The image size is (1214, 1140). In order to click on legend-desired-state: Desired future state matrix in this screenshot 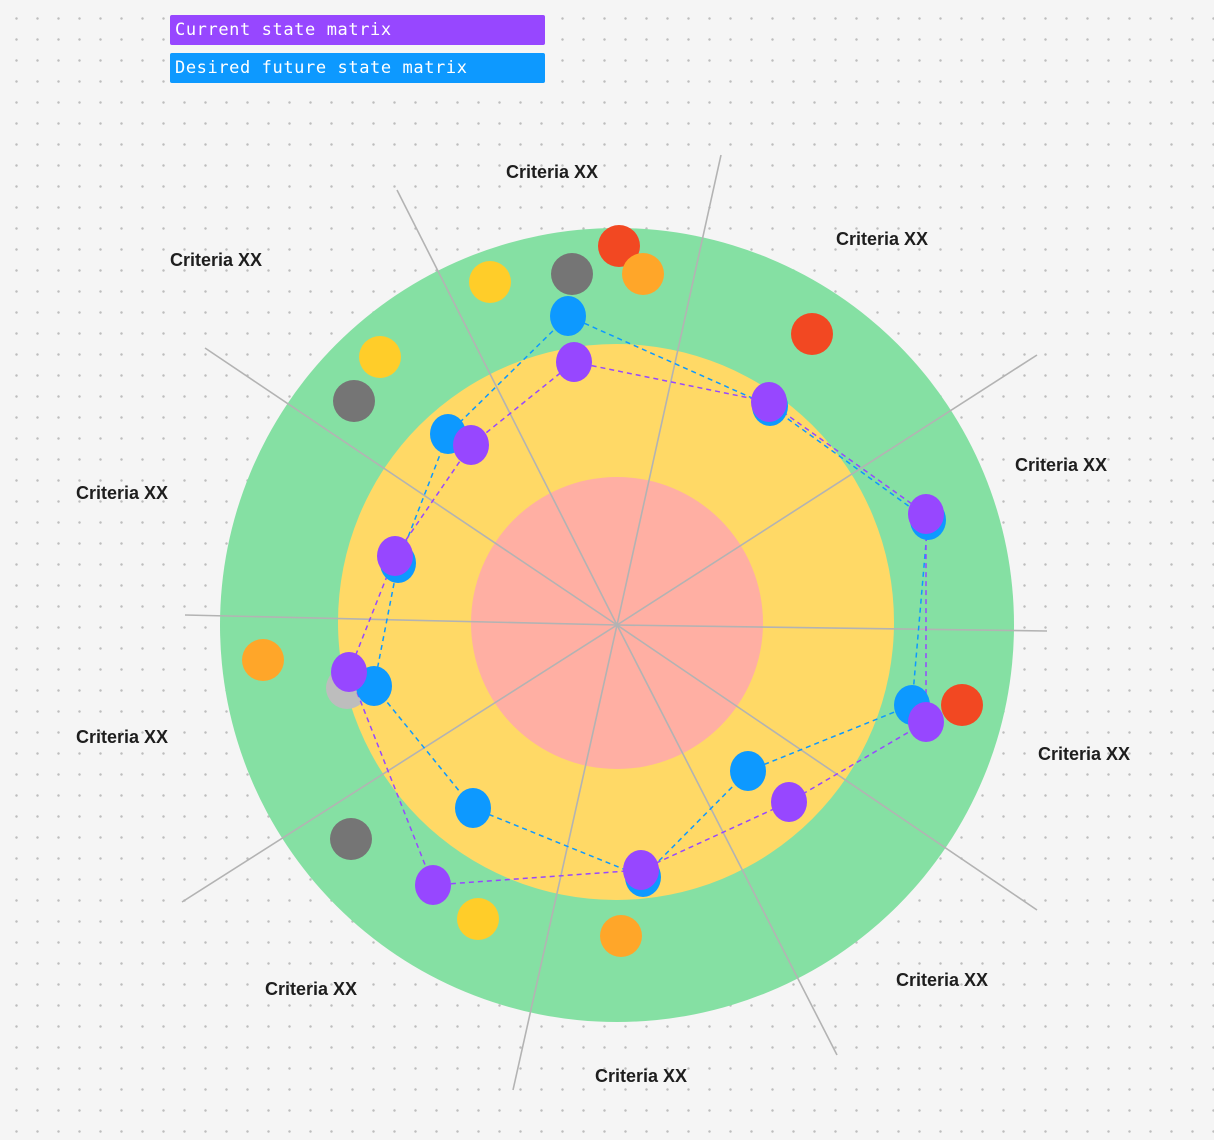, I will do `click(357, 68)`.